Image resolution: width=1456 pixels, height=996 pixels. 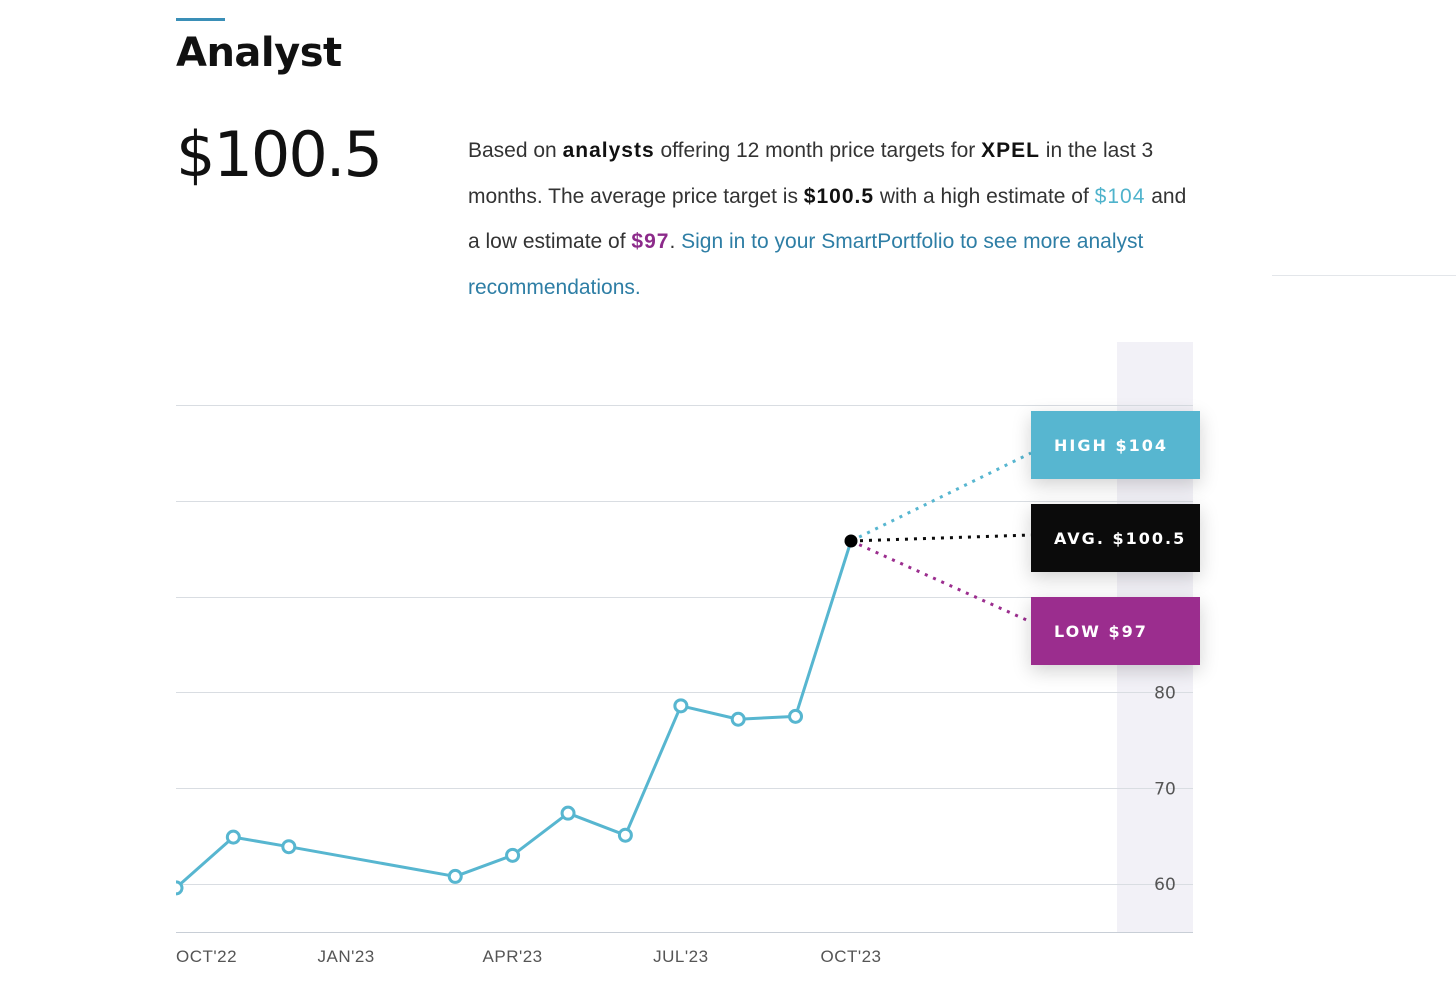 What do you see at coordinates (818, 150) in the screenshot?
I see `desc-text-2: offering 12 month price targets for` at bounding box center [818, 150].